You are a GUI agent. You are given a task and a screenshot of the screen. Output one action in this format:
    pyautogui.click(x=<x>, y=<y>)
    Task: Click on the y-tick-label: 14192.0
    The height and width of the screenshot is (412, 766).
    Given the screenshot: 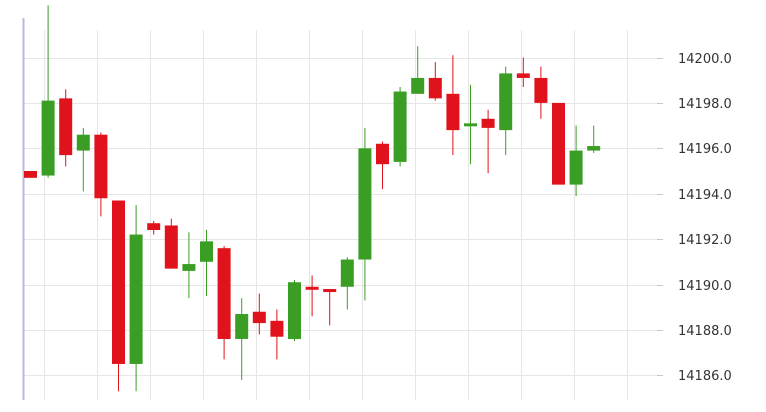 What is the action you would take?
    pyautogui.click(x=705, y=240)
    